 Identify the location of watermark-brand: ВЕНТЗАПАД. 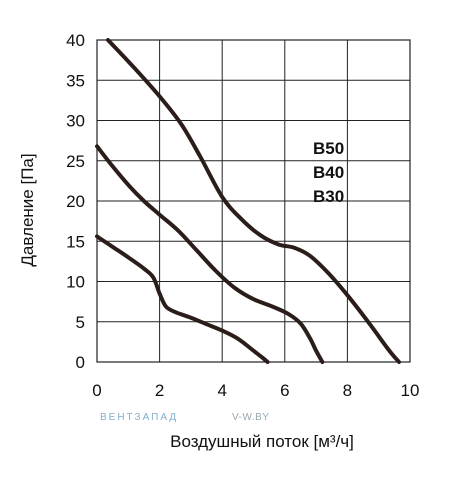
(139, 417).